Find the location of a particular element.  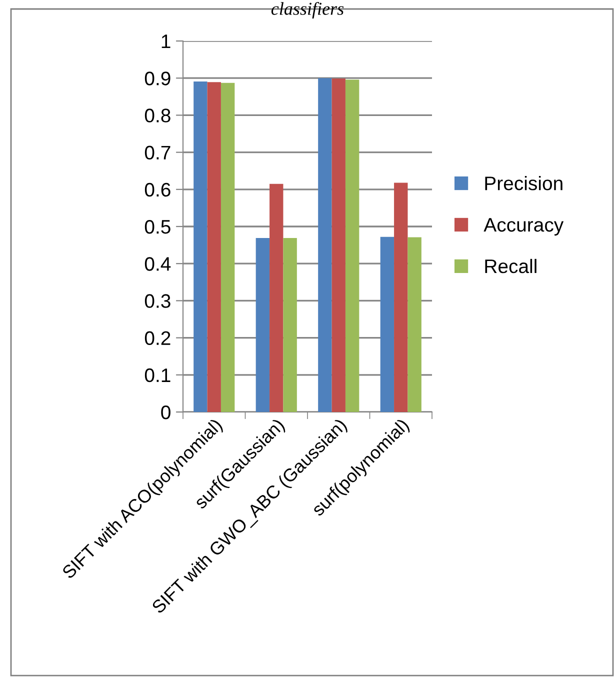

chart-title: classifiers is located at coordinates (307, 10).